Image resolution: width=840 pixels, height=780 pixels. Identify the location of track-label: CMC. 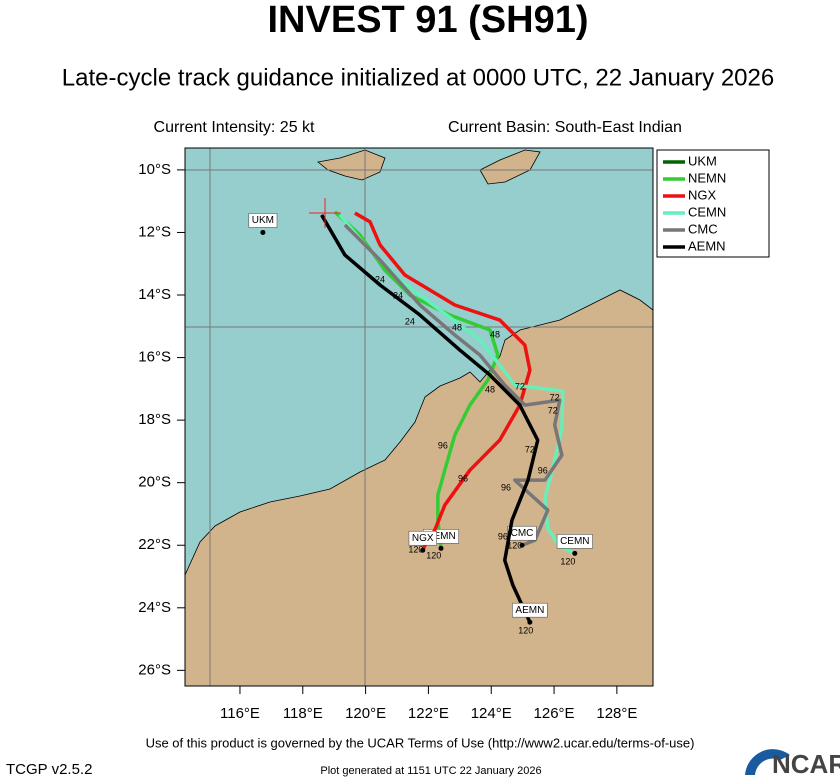
(522, 533).